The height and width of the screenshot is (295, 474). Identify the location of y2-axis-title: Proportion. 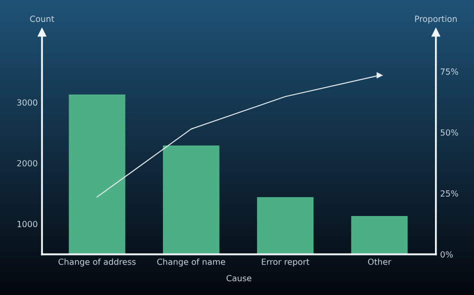
(436, 20).